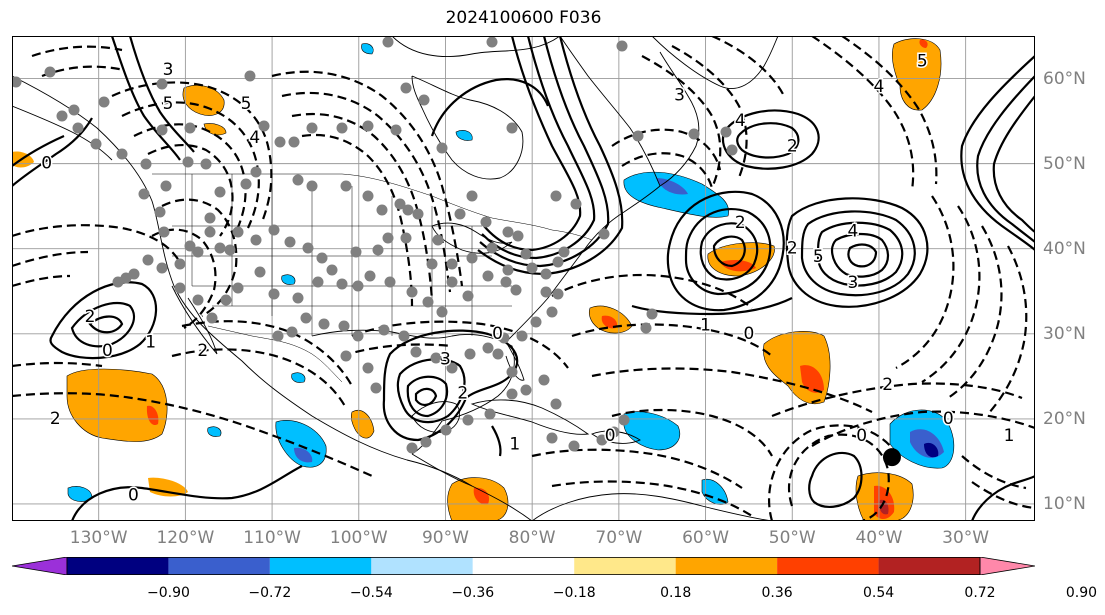 This screenshot has width=1105, height=615. What do you see at coordinates (857, 252) in the screenshot?
I see `contour-twin-low-east-outer` at bounding box center [857, 252].